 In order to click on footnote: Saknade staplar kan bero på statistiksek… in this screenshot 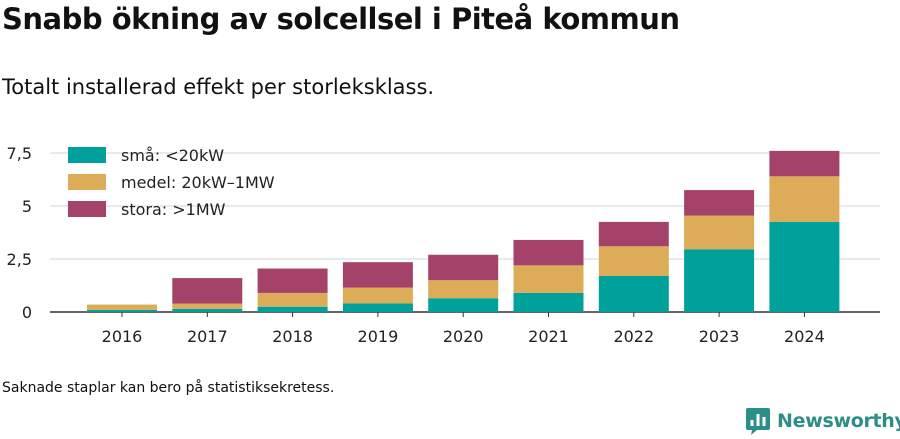, I will do `click(168, 388)`.